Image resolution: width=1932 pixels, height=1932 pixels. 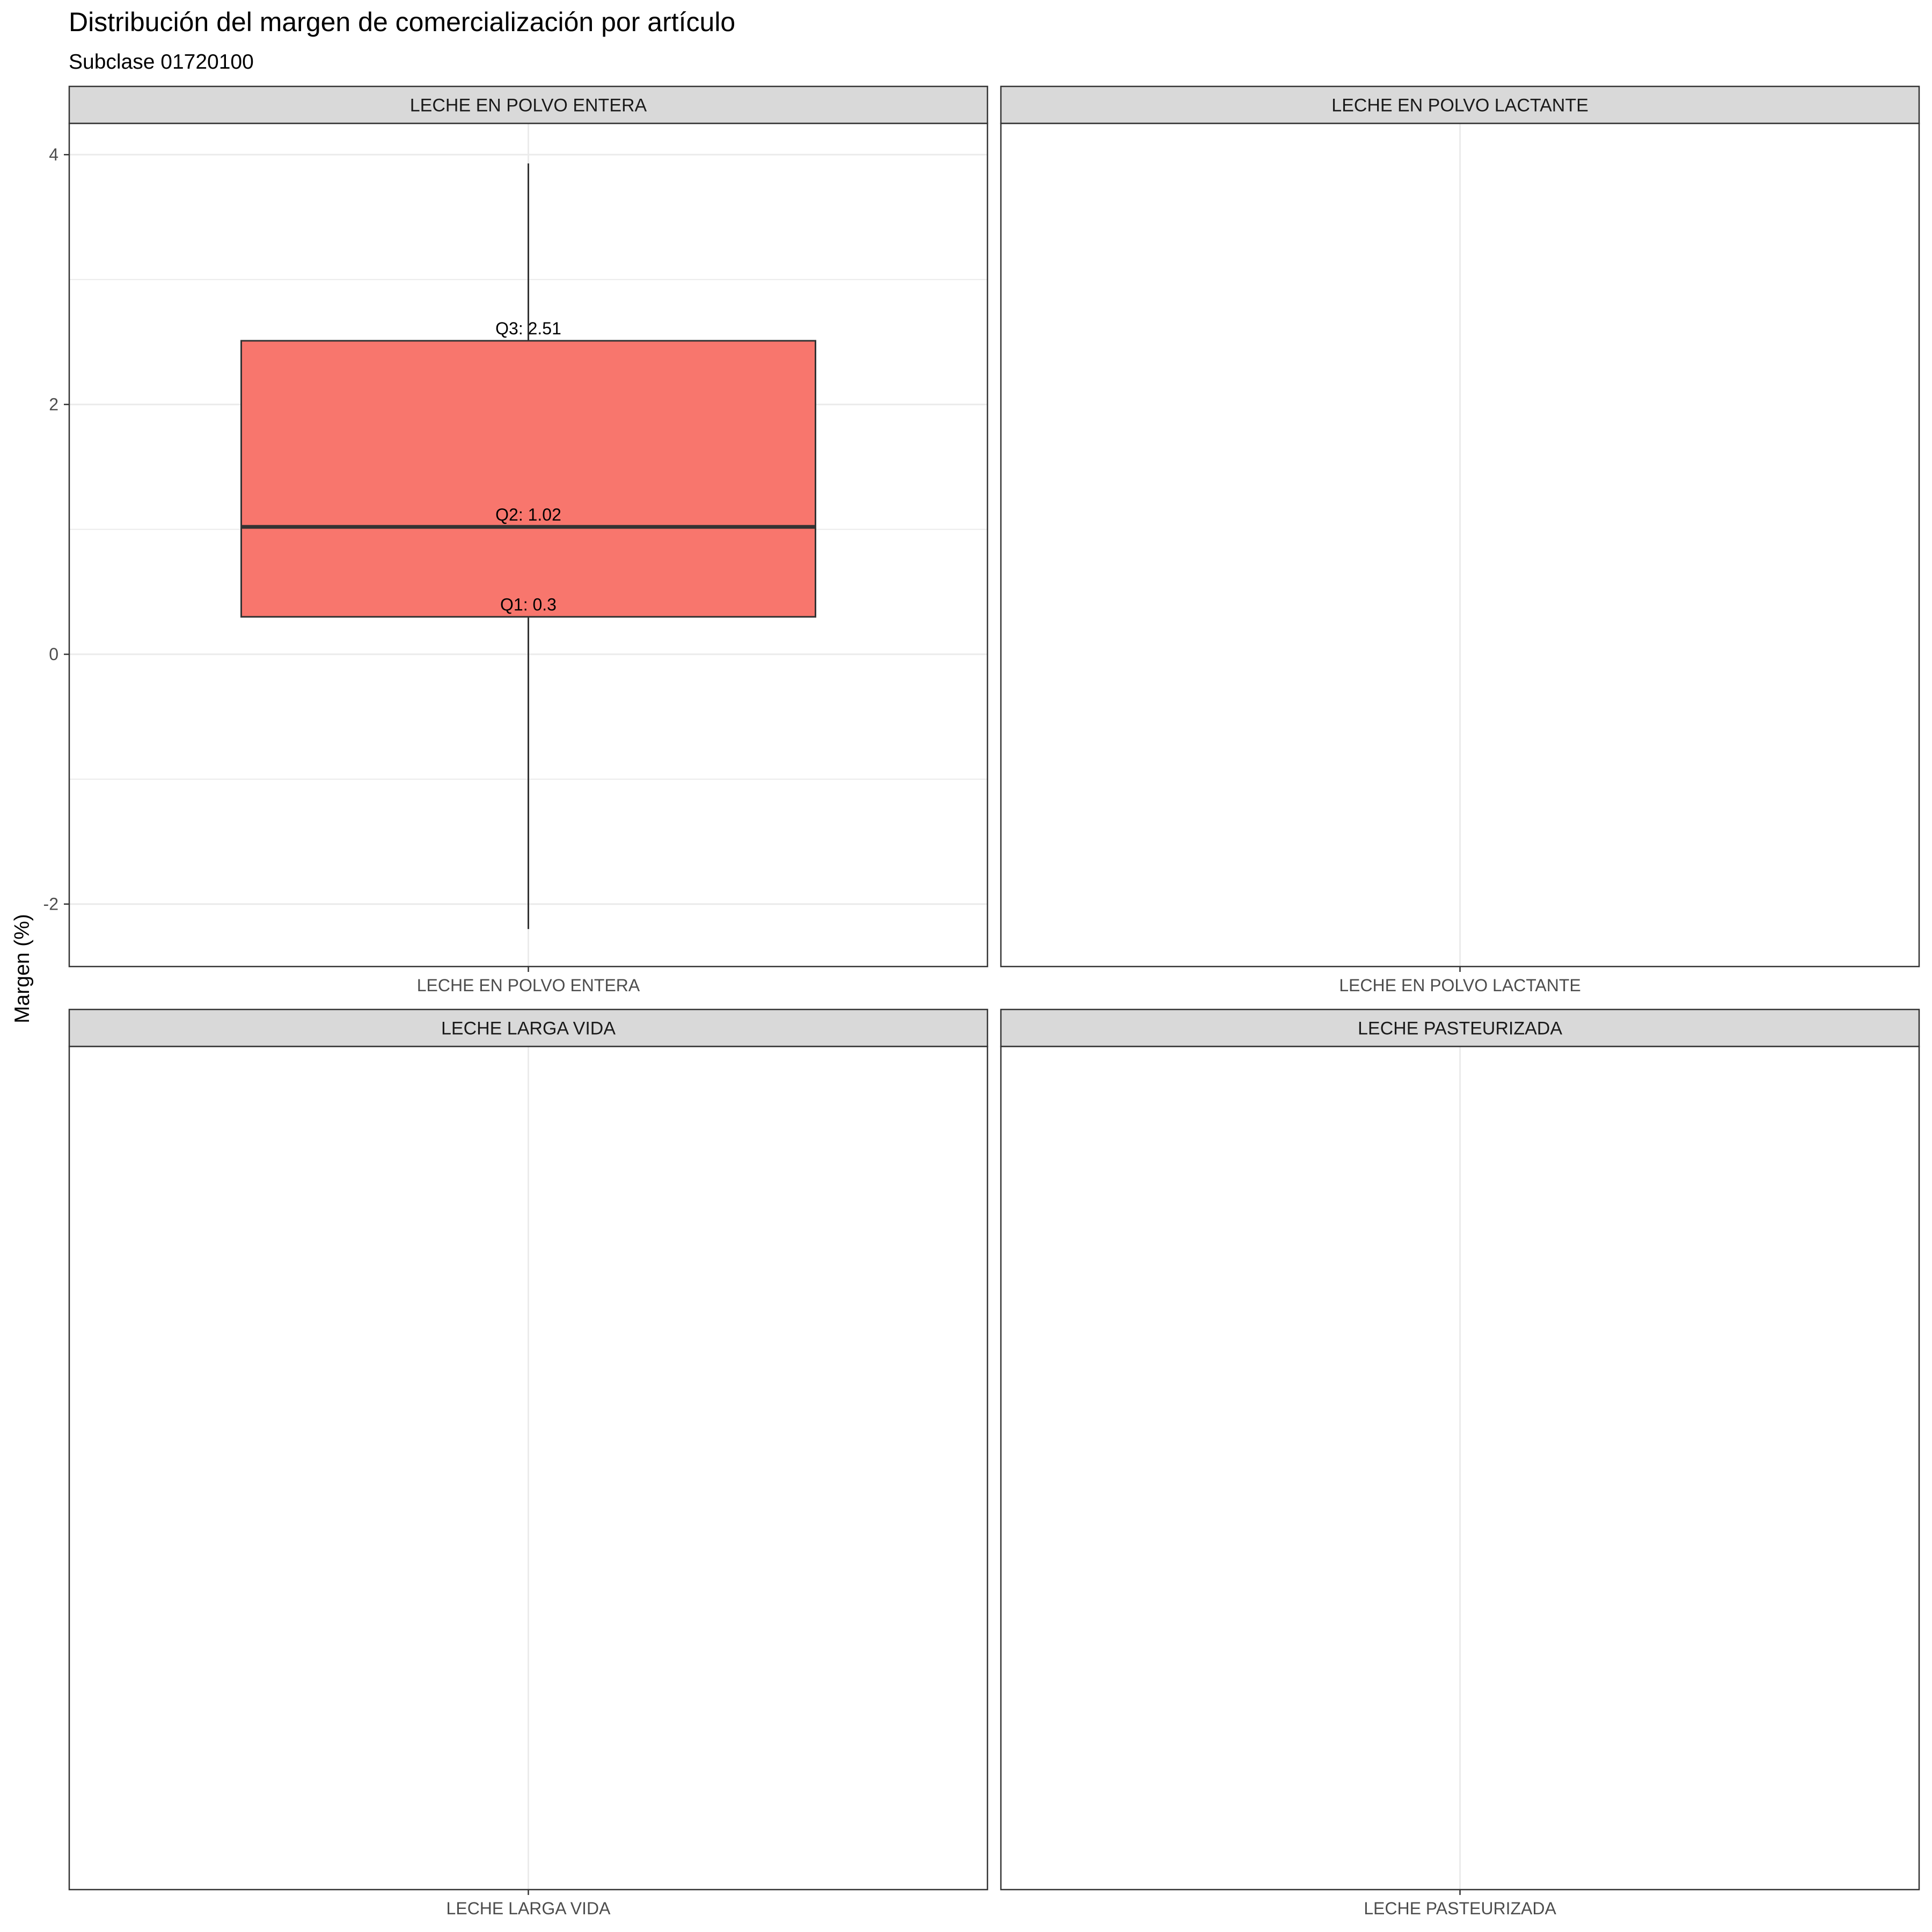 I want to click on y-tick-label: 4, so click(x=53, y=154).